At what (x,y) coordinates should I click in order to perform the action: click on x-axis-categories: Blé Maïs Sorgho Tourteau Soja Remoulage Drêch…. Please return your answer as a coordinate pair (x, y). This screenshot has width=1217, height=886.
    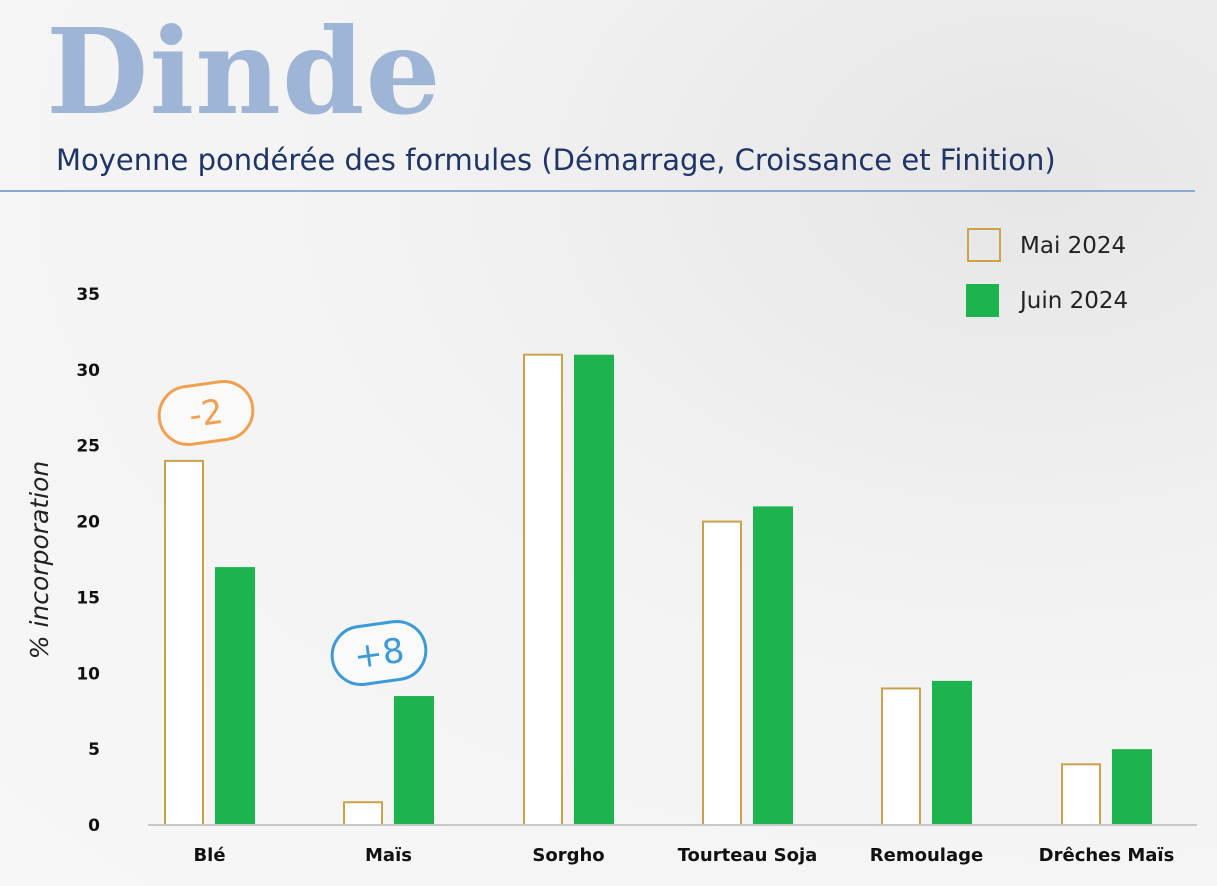
    Looking at the image, I should click on (683, 855).